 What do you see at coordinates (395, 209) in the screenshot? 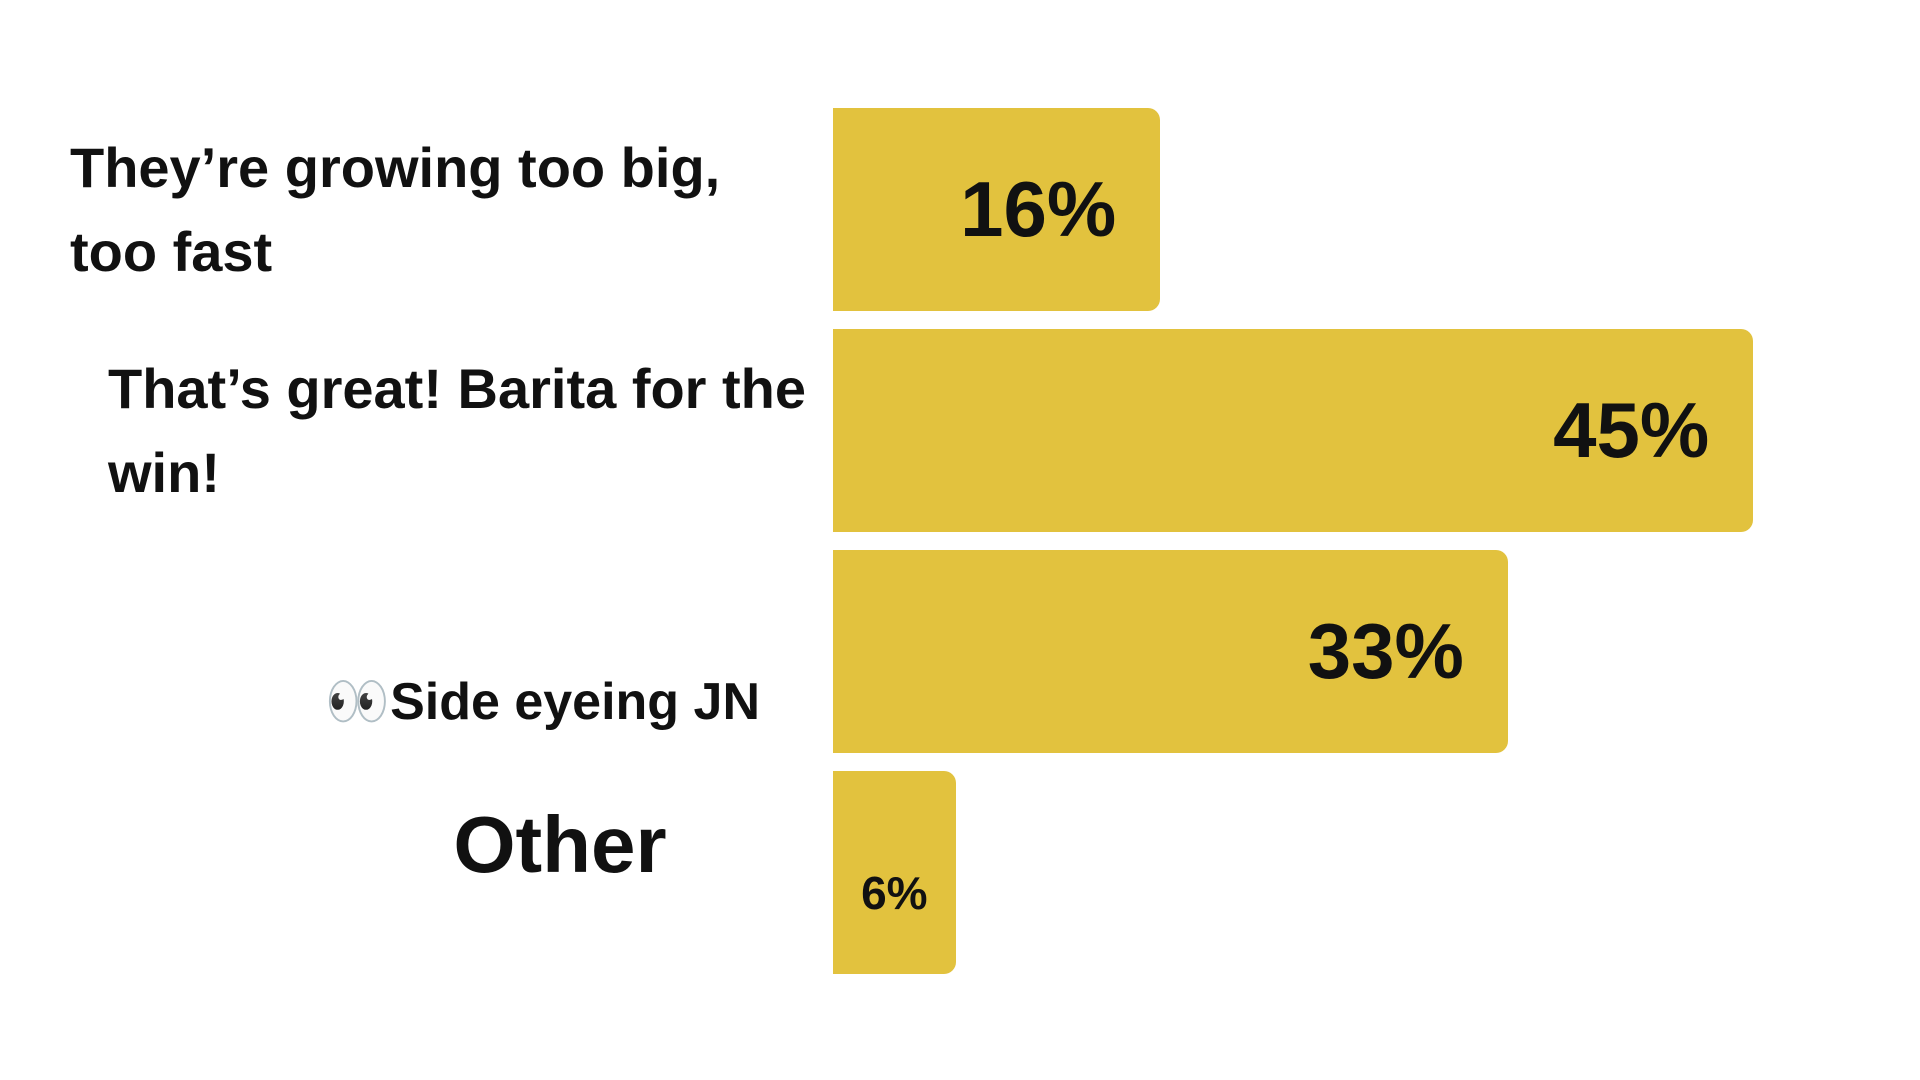
I see `category-label: They’re growing too big, too fast` at bounding box center [395, 209].